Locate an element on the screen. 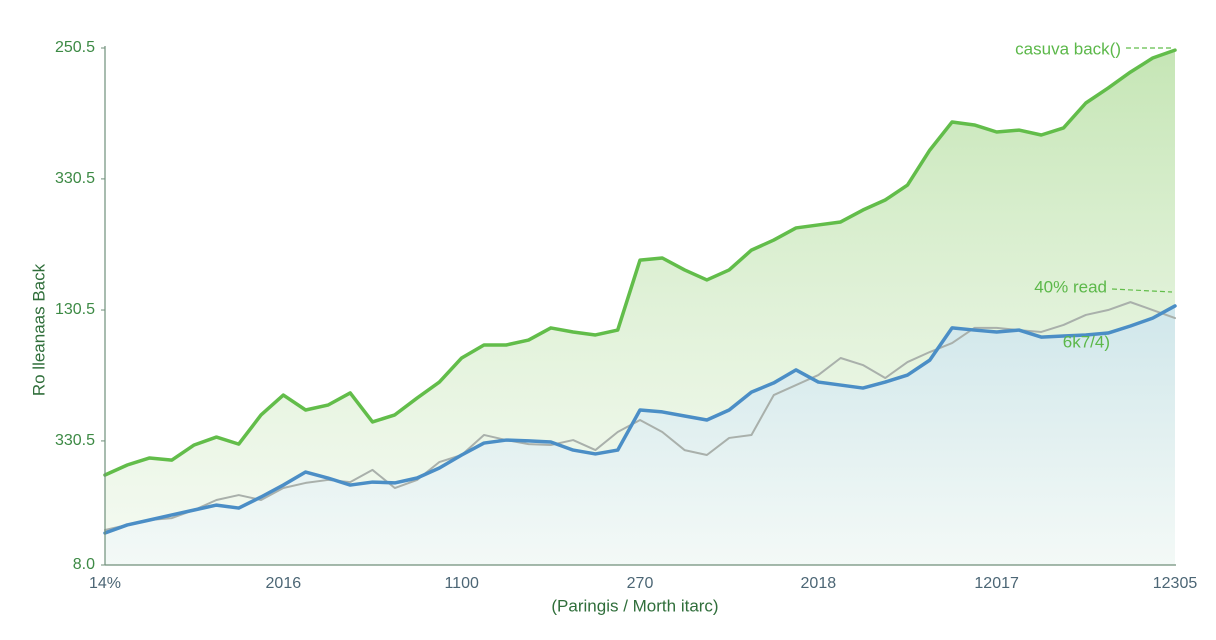 Image resolution: width=1216 pixels, height=640 pixels. x-tick-label: 1100 is located at coordinates (461, 583).